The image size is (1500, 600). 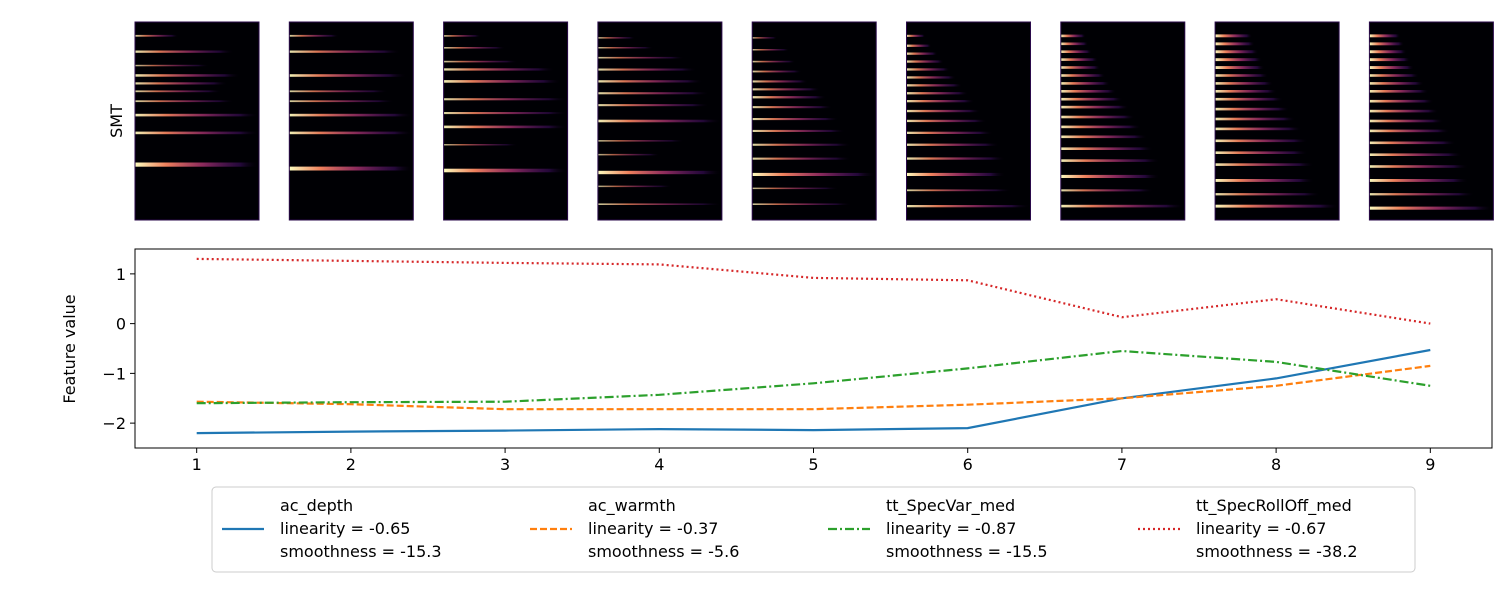 What do you see at coordinates (813, 461) in the screenshot?
I see `x-axis: 1 2 3 4 5 6 7 8 9` at bounding box center [813, 461].